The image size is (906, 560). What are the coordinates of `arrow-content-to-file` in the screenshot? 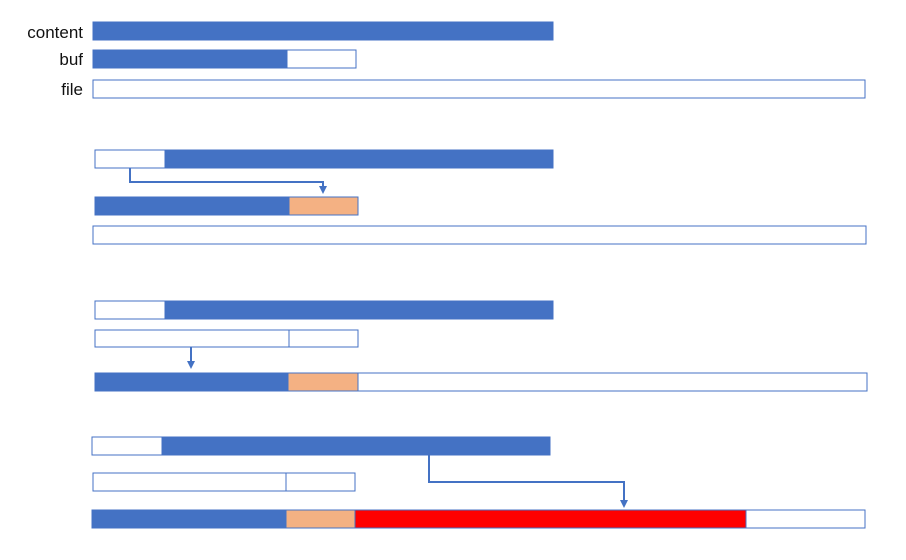 It's located at (528, 481).